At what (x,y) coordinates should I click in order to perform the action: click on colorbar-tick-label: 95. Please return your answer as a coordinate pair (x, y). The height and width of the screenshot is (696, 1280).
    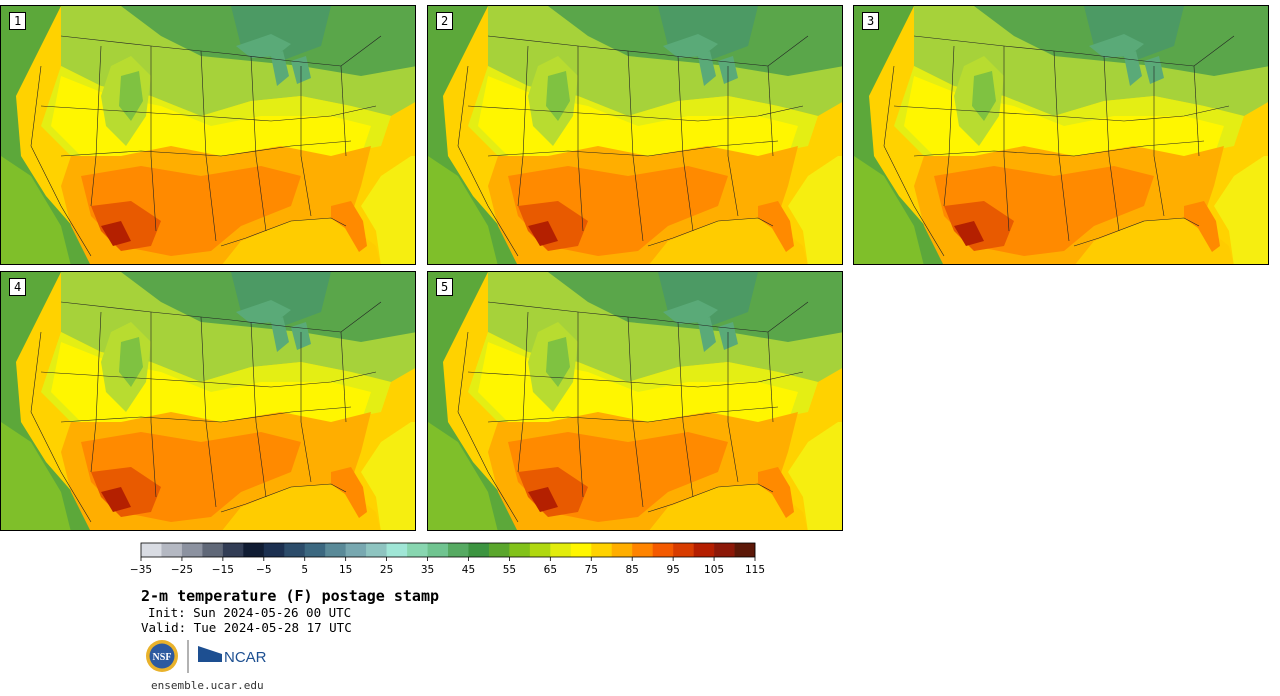
    Looking at the image, I should click on (672, 570).